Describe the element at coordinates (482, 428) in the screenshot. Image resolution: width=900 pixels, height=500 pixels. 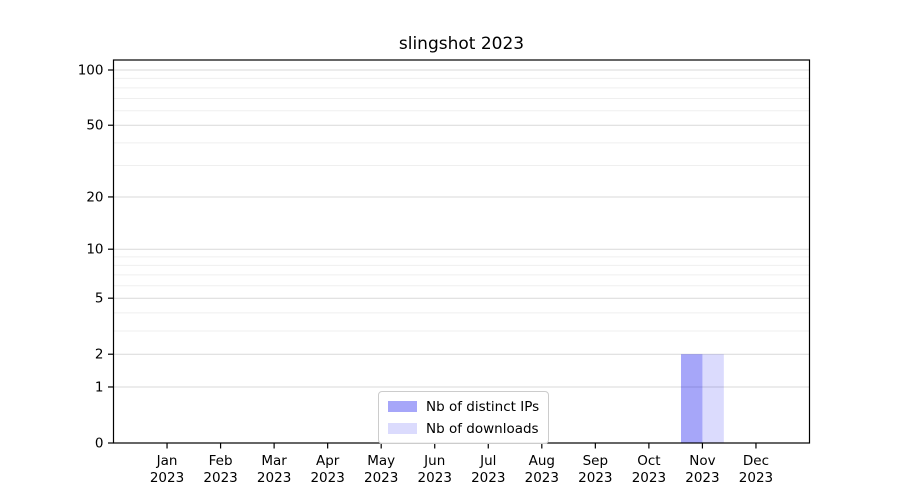
I see `legend-label-downloads: Nb of downloads` at that location.